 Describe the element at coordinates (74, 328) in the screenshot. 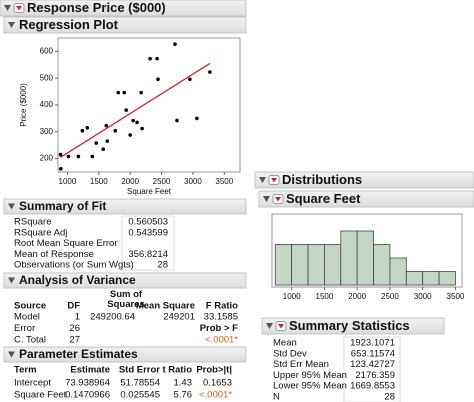

I see `table-cell: 26` at that location.